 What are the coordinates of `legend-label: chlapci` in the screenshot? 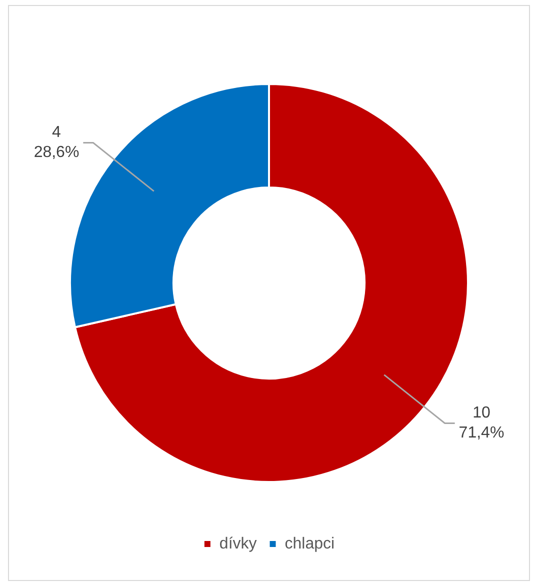 It's located at (309, 543).